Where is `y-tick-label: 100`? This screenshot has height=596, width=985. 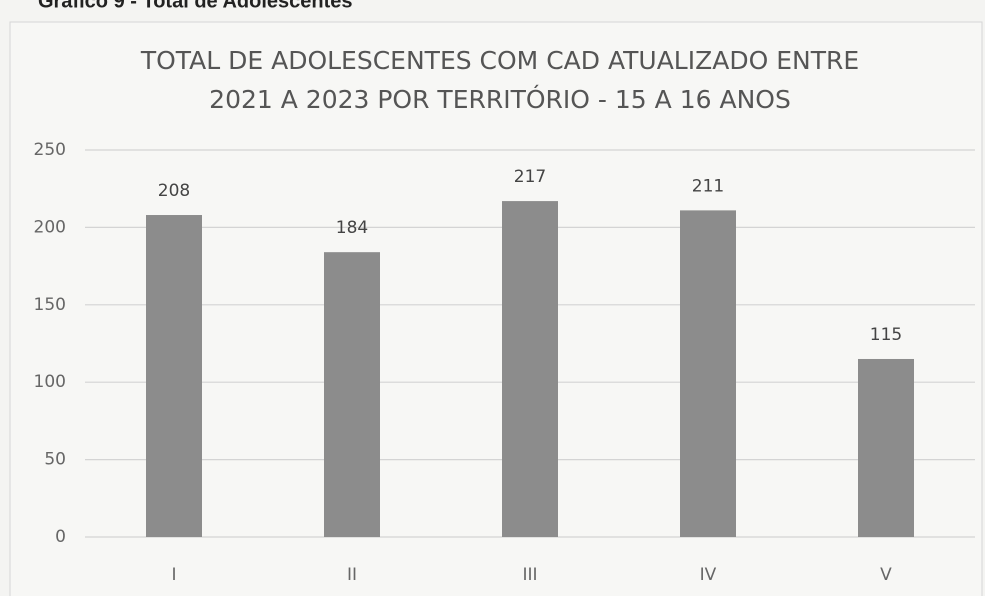 y-tick-label: 100 is located at coordinates (50, 382).